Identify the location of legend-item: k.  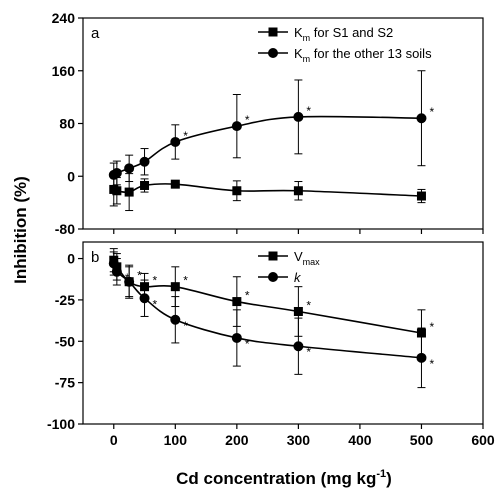
(280, 277).